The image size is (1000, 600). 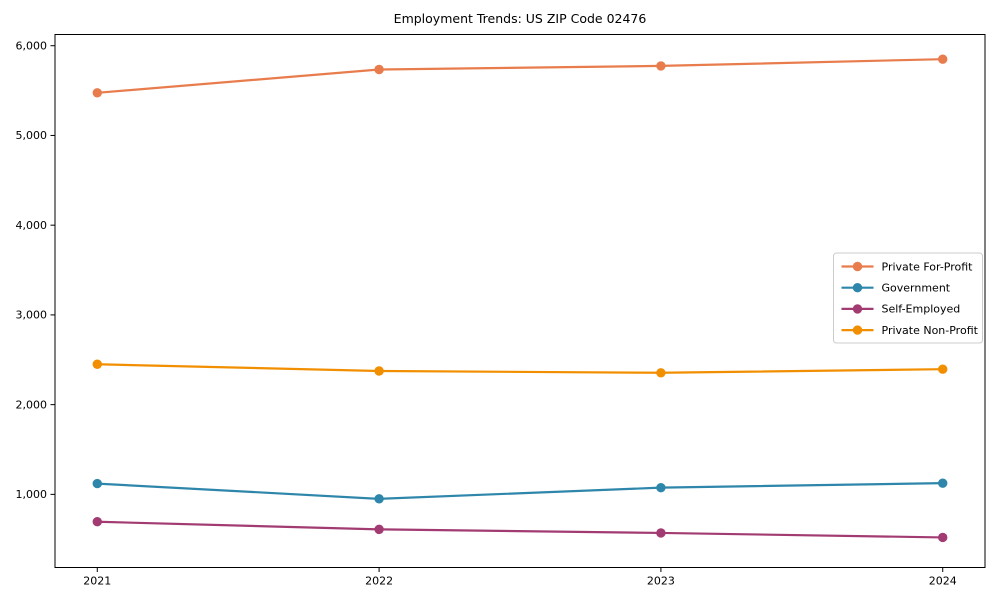 I want to click on y-tick-label: 1,000, so click(x=32, y=494).